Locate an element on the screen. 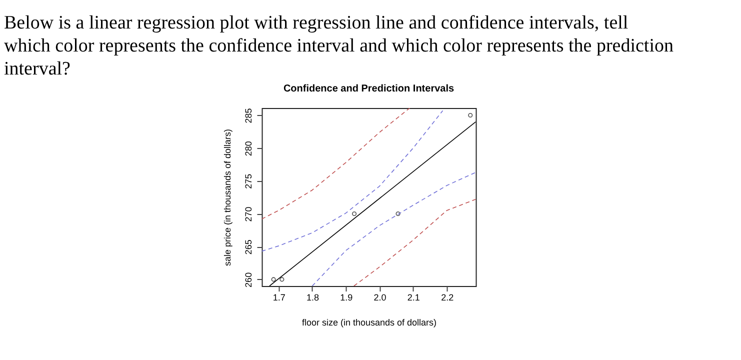 The image size is (741, 360). y-tick-label: 285 is located at coordinates (248, 116).